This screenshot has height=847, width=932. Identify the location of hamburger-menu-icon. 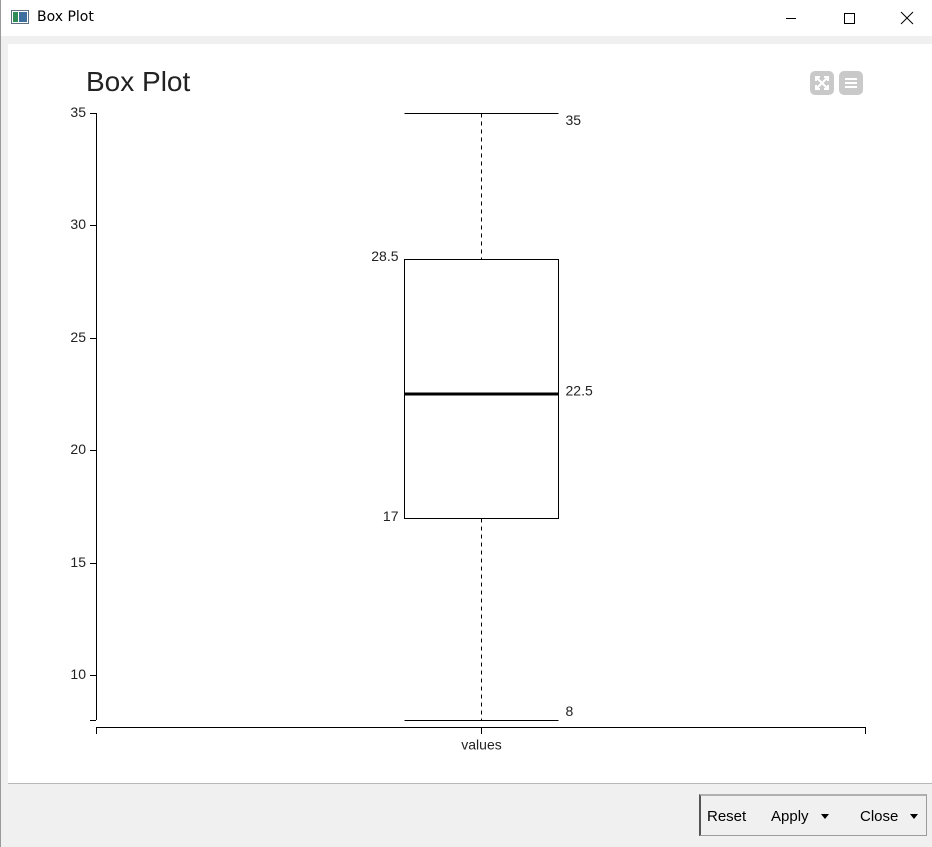
(851, 83).